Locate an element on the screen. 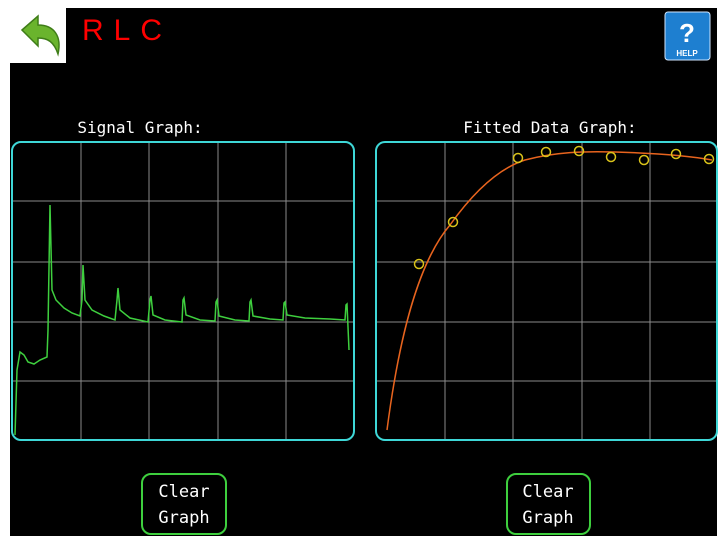 The image size is (723, 536). app-title: RLC is located at coordinates (127, 30).